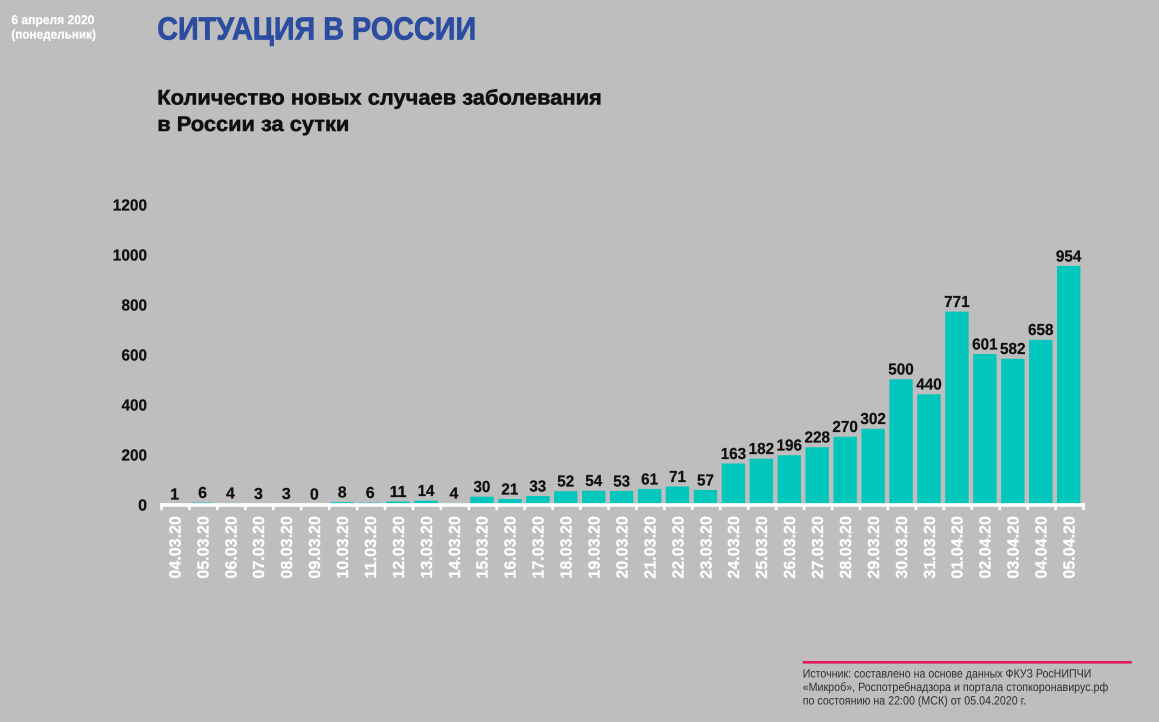 This screenshot has width=1159, height=722. Describe the element at coordinates (1013, 349) in the screenshot. I see `svg-text: 582` at that location.